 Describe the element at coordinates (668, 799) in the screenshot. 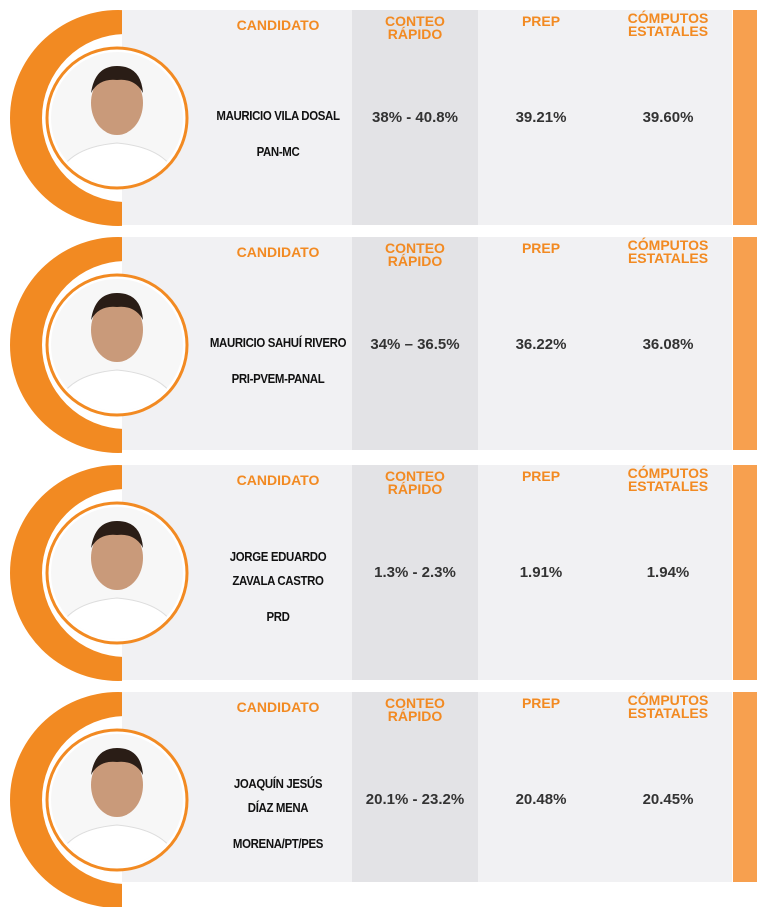

I see `state-count-value: 20.45%` at that location.